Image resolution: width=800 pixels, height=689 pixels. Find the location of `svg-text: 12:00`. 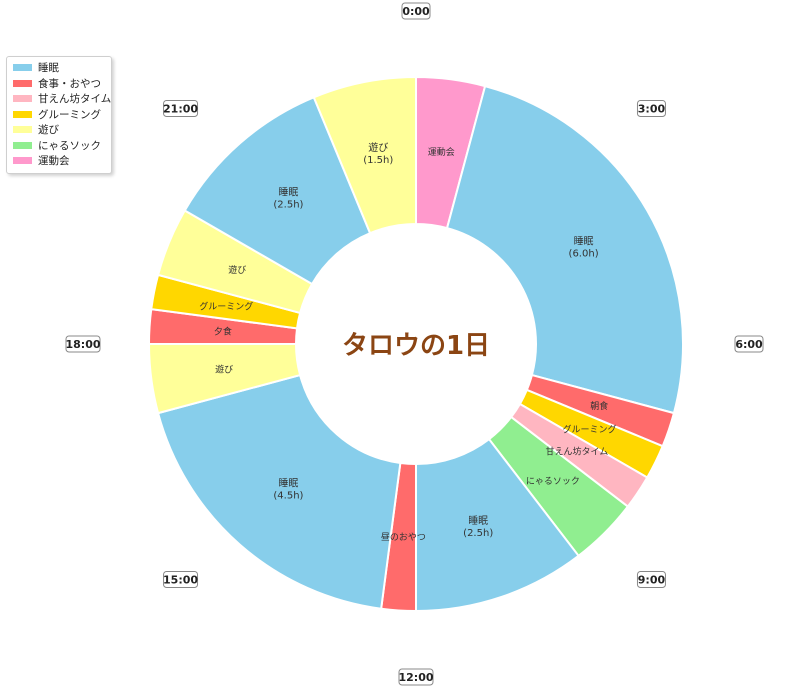

svg-text: 12:00 is located at coordinates (415, 677).